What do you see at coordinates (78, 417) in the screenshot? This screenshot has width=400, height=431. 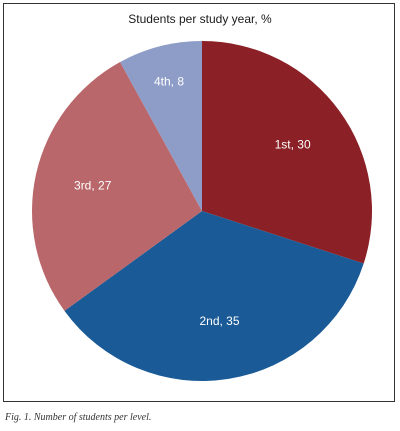 I see `figure-caption: Fig. 1. Number of students per level.` at bounding box center [78, 417].